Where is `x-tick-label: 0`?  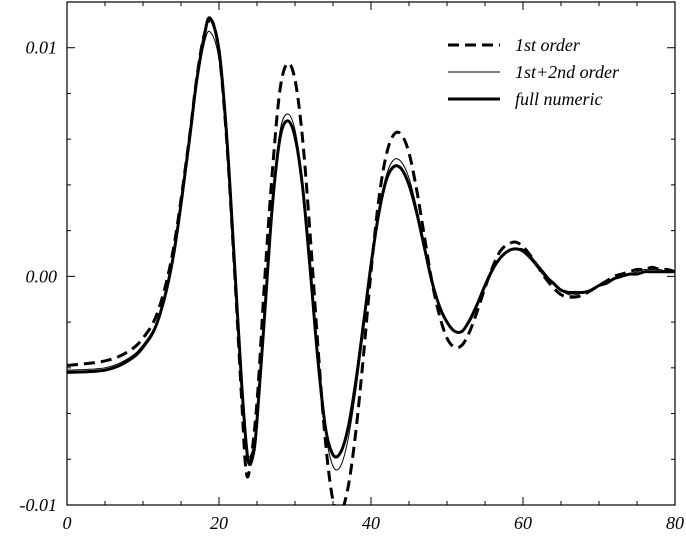
x-tick-label: 0 is located at coordinates (67, 523).